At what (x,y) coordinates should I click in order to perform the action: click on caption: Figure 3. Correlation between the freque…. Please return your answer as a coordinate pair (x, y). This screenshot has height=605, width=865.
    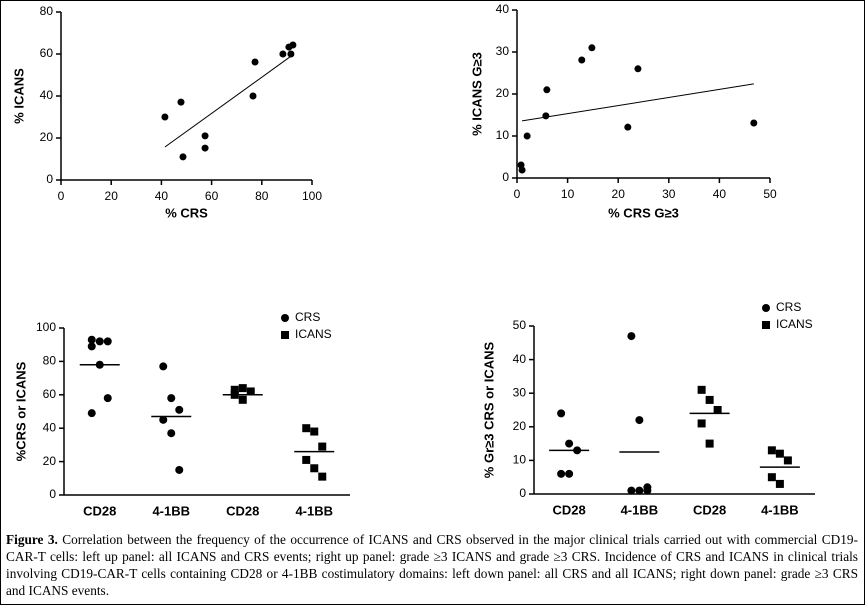
    Looking at the image, I should click on (432, 565).